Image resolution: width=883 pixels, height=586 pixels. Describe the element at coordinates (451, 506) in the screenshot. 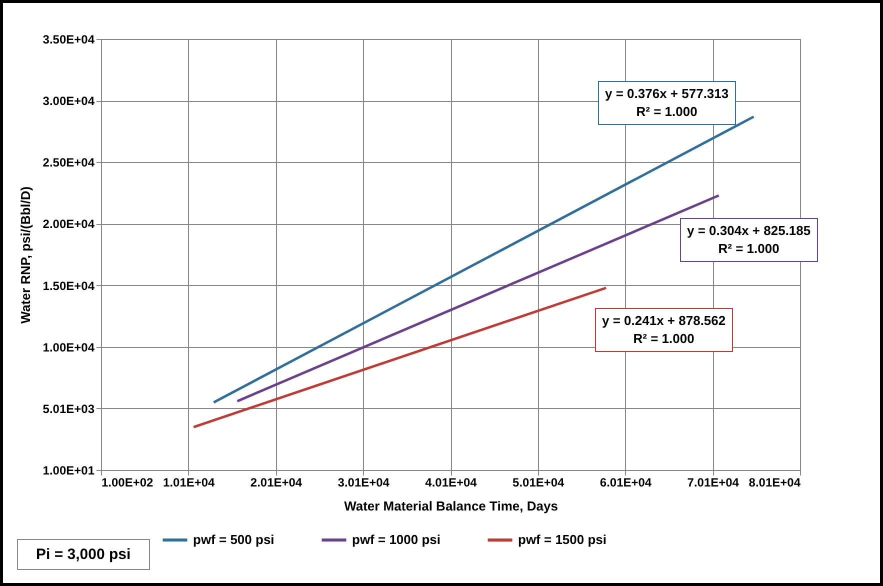

I see `x-axis-title: Water Material Balance Time, Days` at that location.